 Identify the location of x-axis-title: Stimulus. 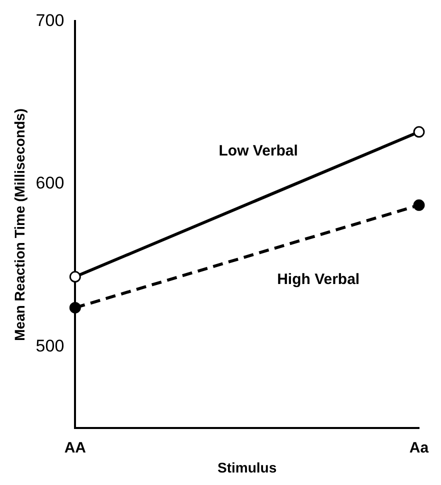
(247, 467).